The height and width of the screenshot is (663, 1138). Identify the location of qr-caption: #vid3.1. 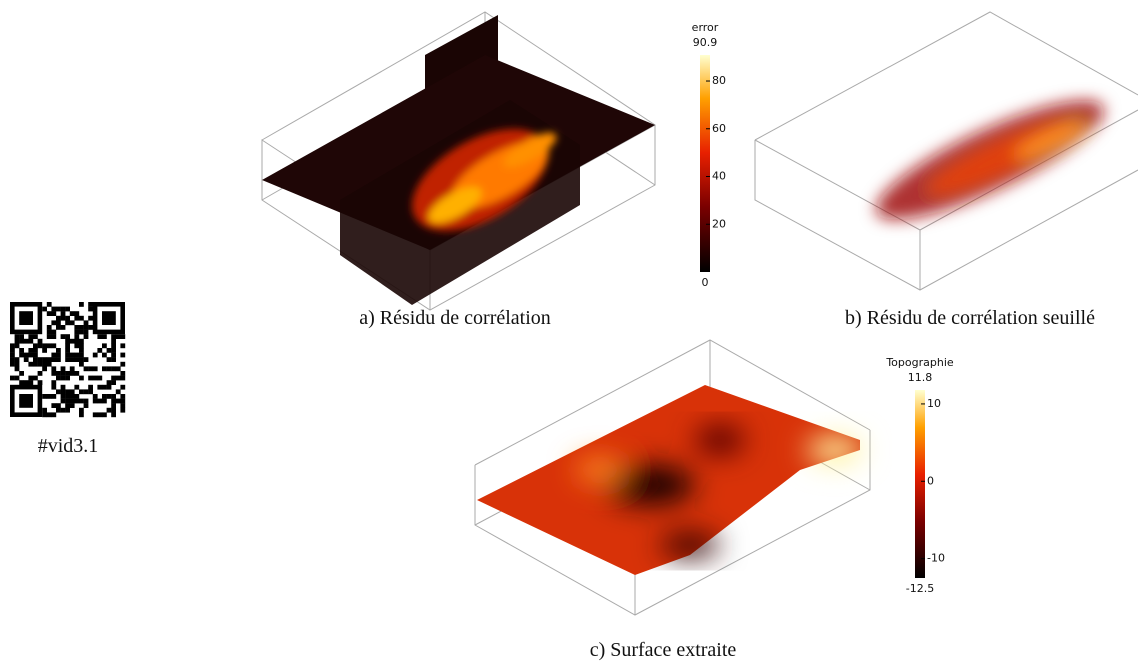
(68, 446).